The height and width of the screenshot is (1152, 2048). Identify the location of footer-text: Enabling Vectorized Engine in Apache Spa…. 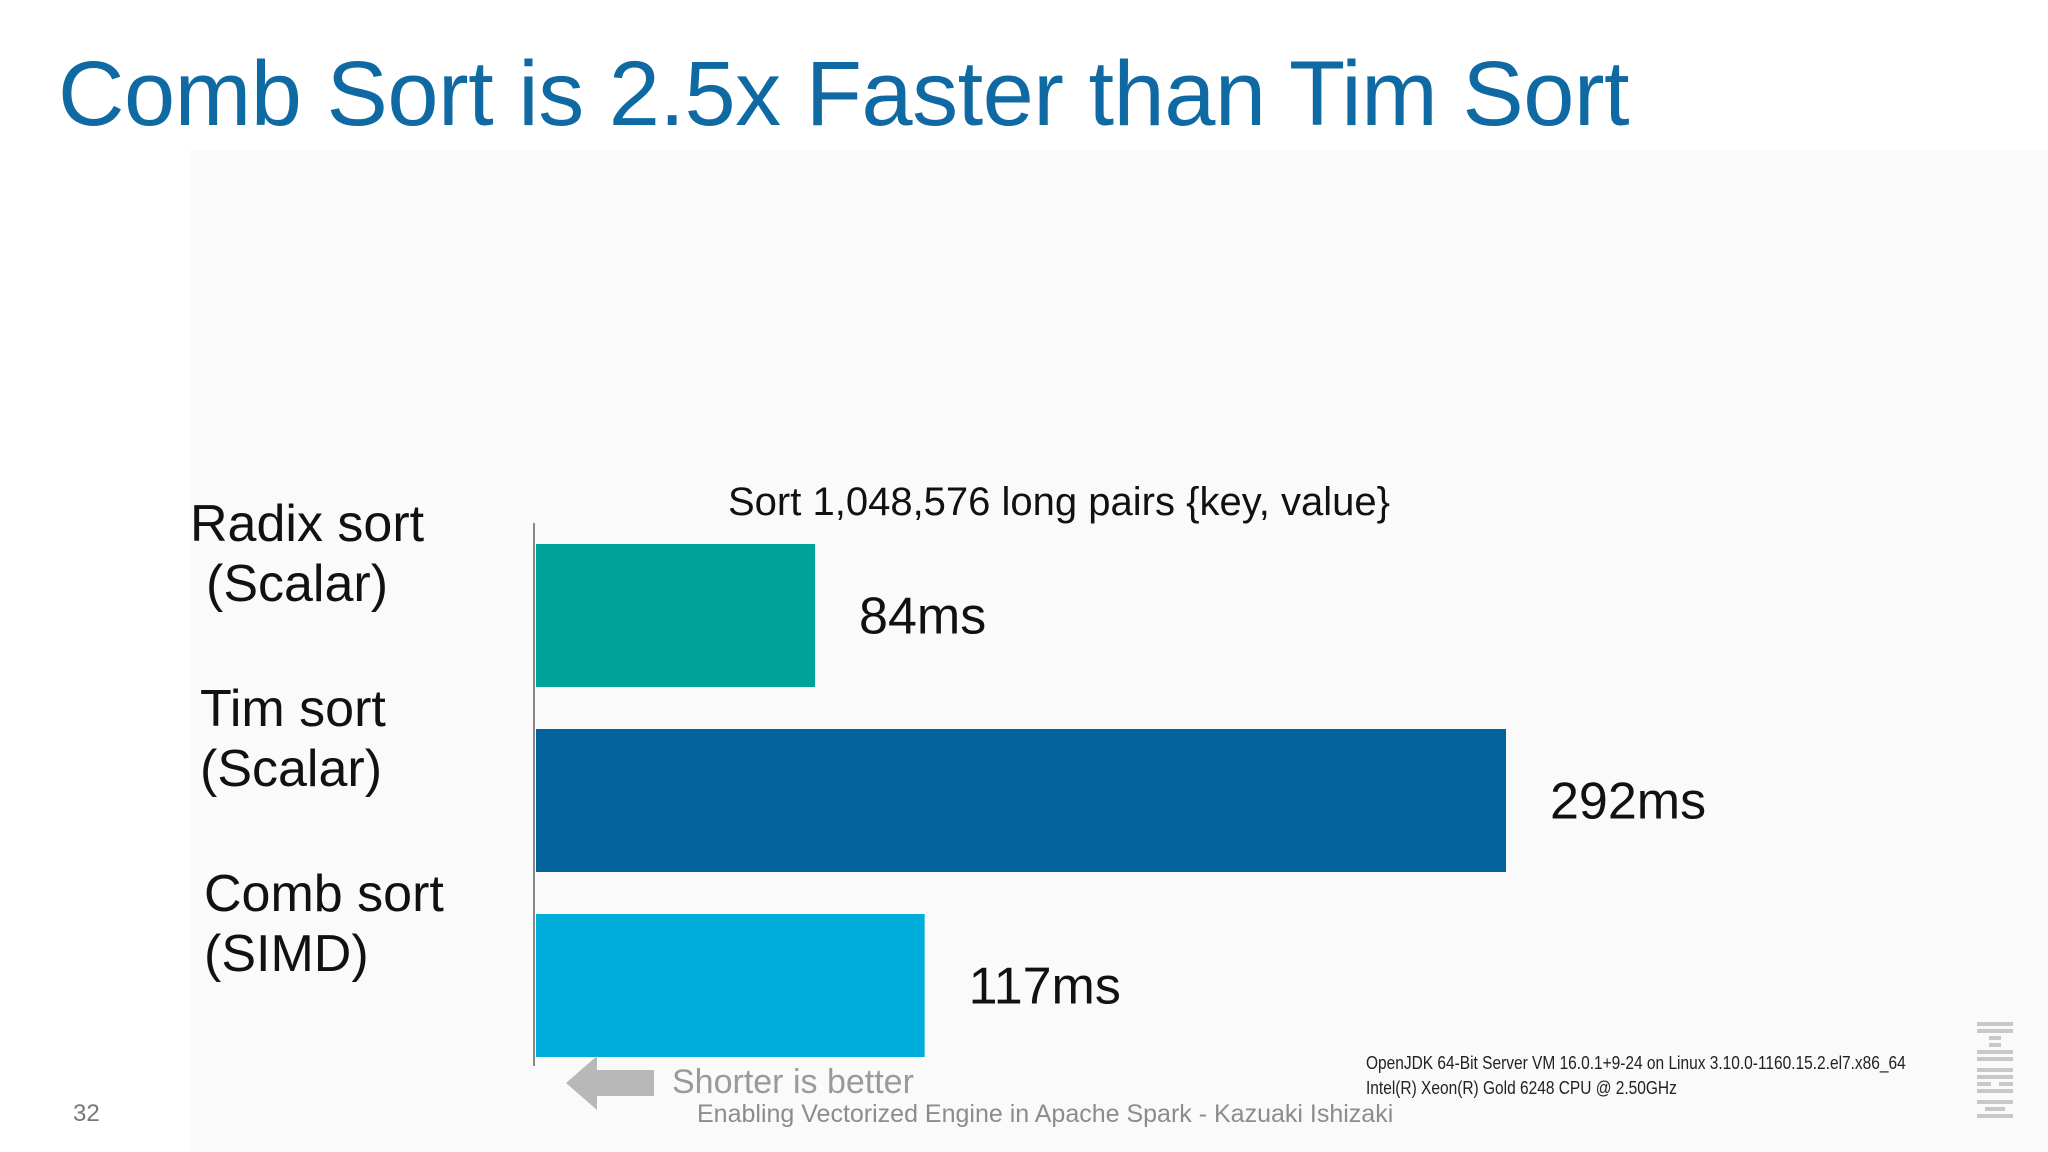
(1045, 1114).